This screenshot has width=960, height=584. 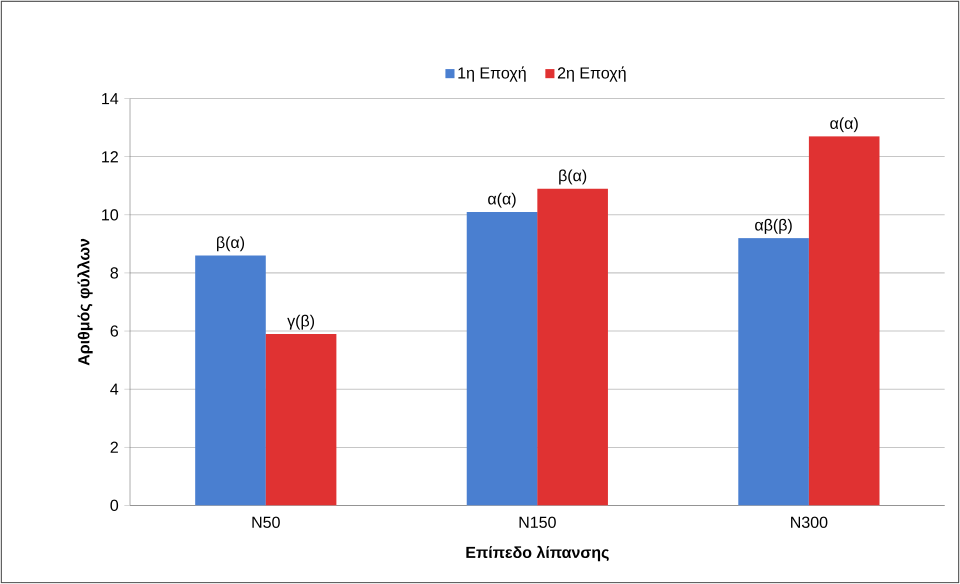 I want to click on y-tick-label: 2, so click(x=114, y=447).